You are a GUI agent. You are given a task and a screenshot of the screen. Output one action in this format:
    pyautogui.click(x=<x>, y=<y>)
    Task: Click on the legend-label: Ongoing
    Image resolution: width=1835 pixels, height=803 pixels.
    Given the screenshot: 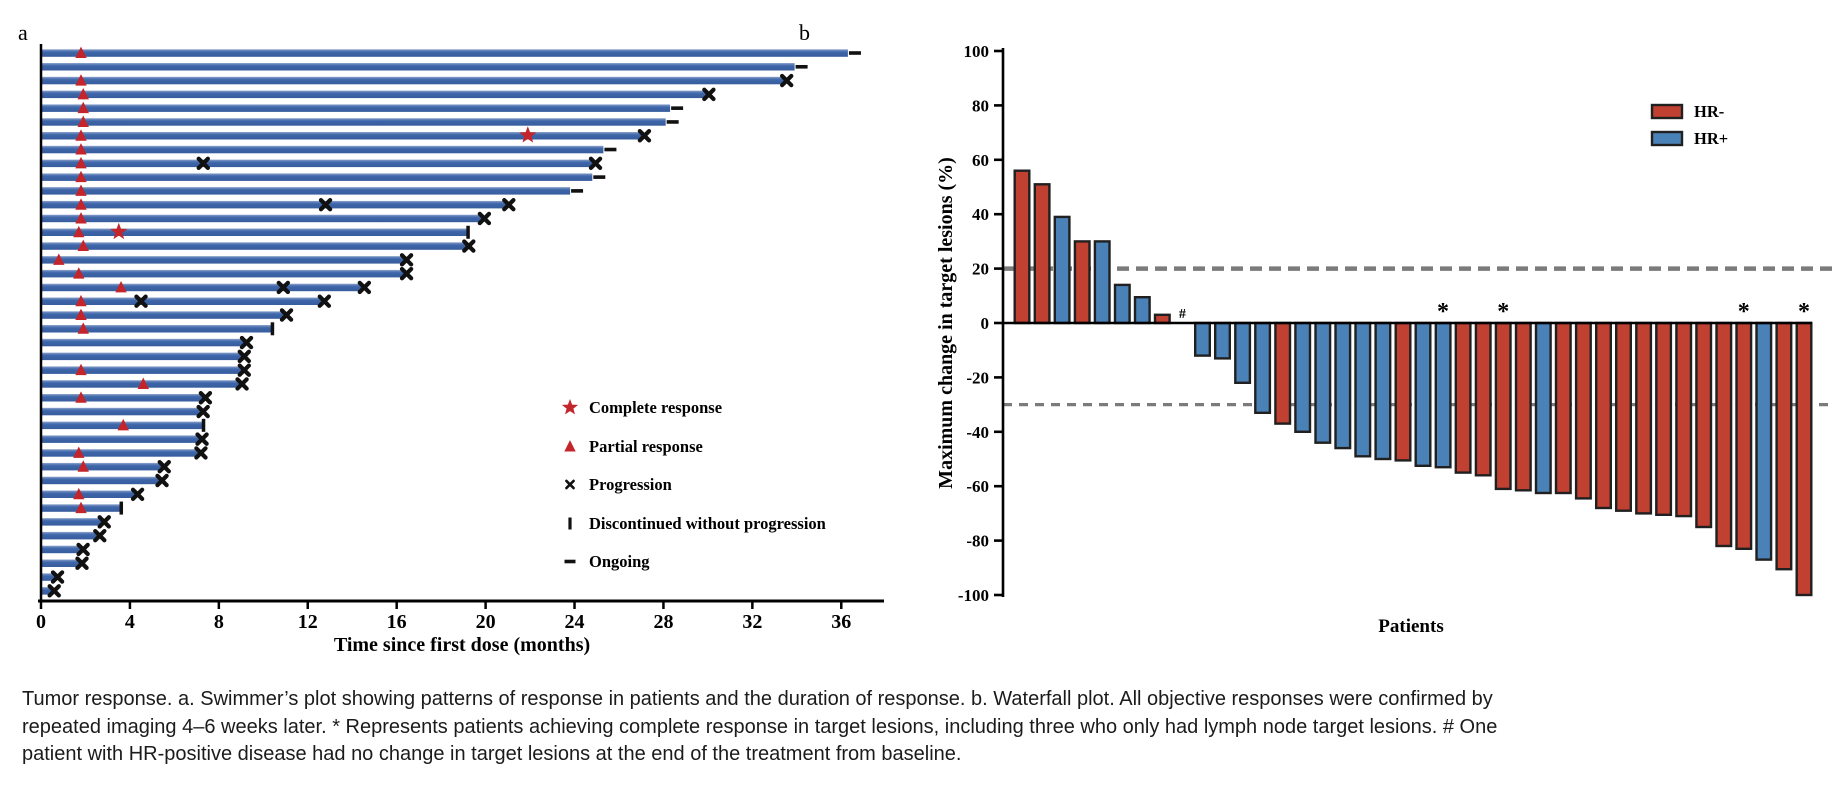 What is the action you would take?
    pyautogui.click(x=619, y=561)
    